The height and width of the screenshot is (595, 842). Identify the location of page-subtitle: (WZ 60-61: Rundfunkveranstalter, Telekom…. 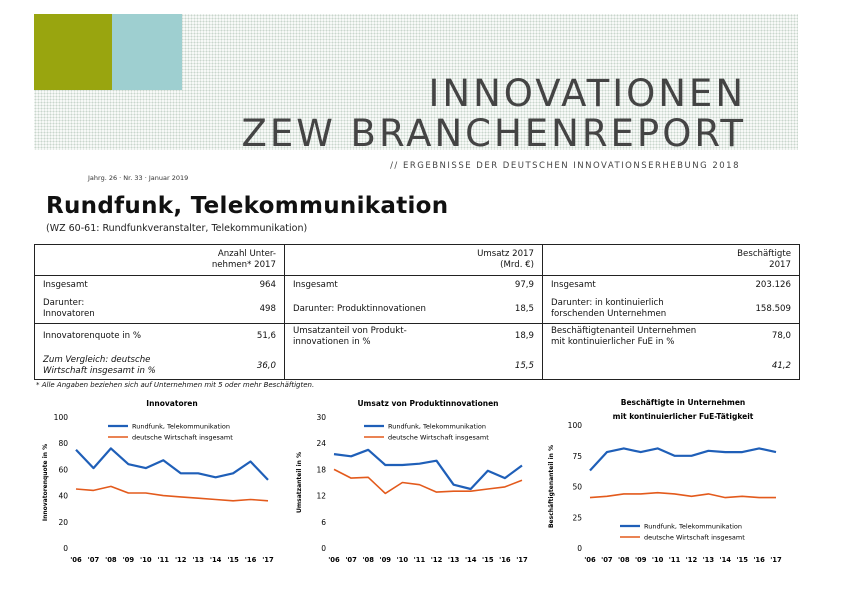
(177, 228).